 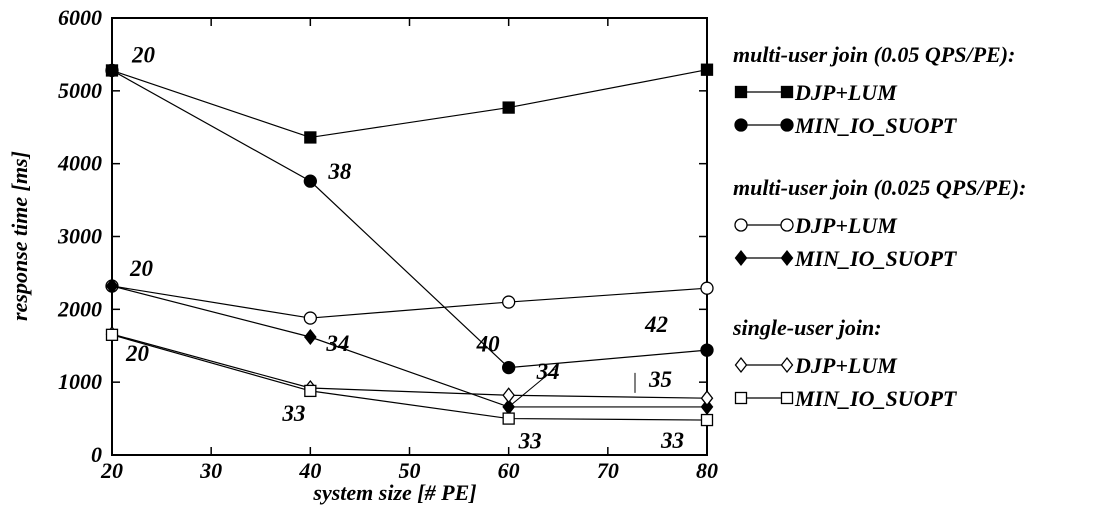 What do you see at coordinates (874, 54) in the screenshot?
I see `legend-group-title: multi-user join (0.05 QPS/PE):` at bounding box center [874, 54].